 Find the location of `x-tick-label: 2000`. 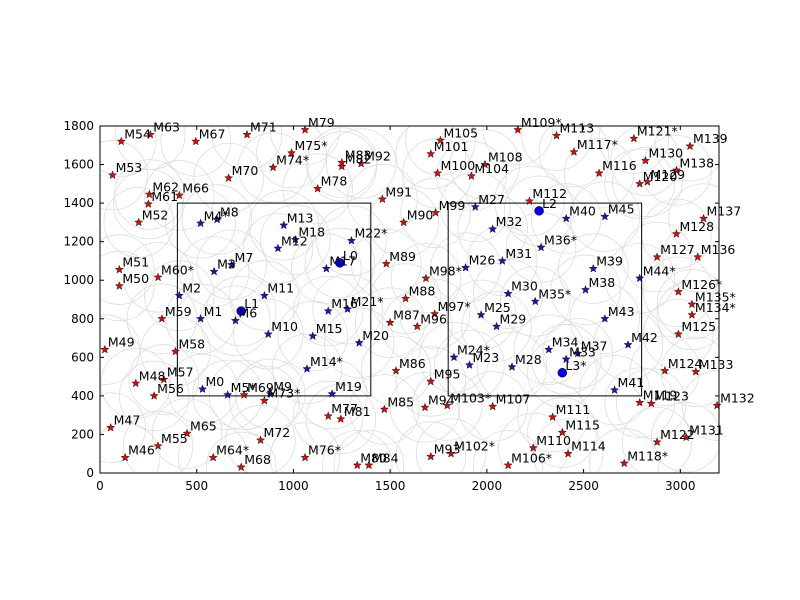

x-tick-label: 2000 is located at coordinates (487, 486).